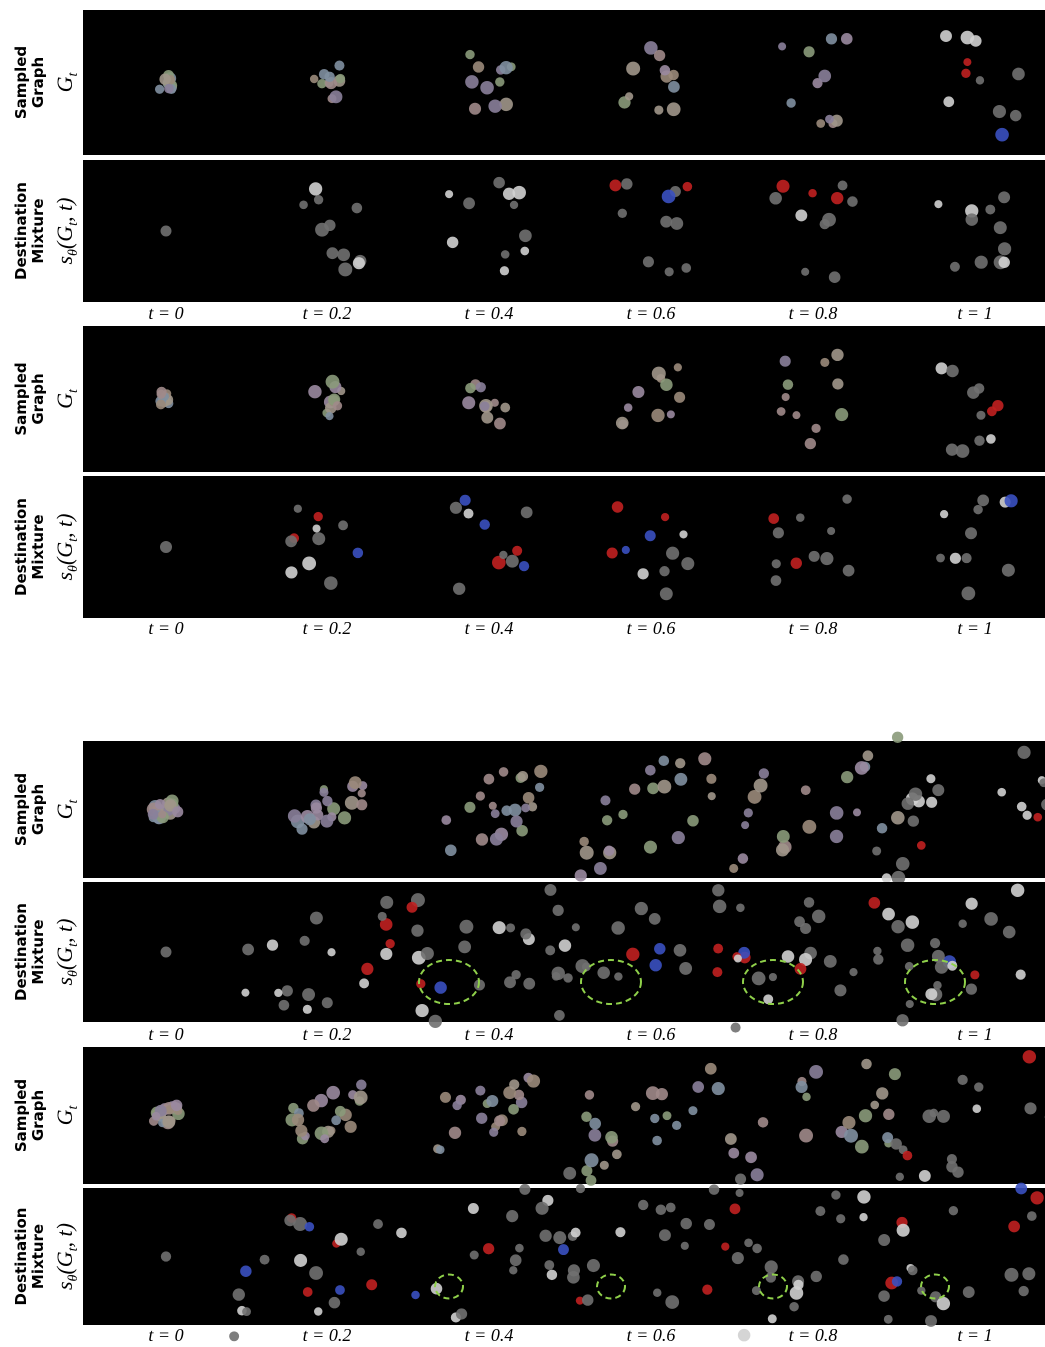  Describe the element at coordinates (73, 1277) in the screenshot. I see `symbol-part: θ` at that location.